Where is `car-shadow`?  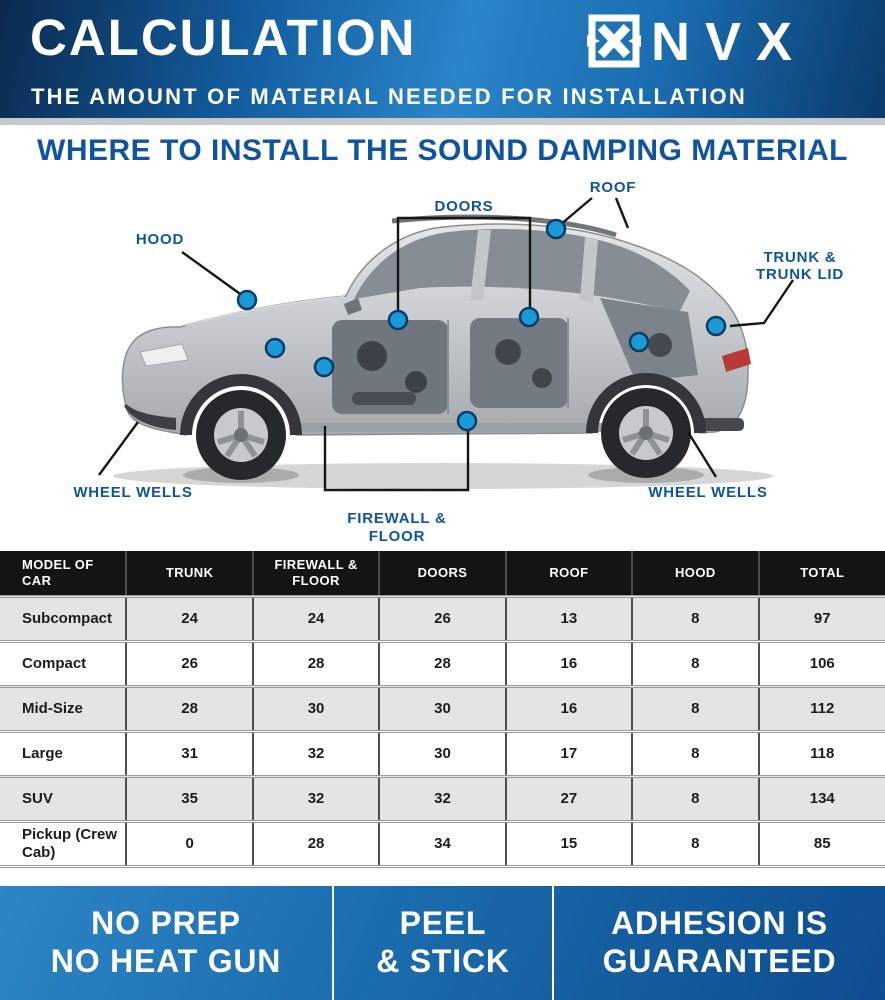
car-shadow is located at coordinates (443, 476).